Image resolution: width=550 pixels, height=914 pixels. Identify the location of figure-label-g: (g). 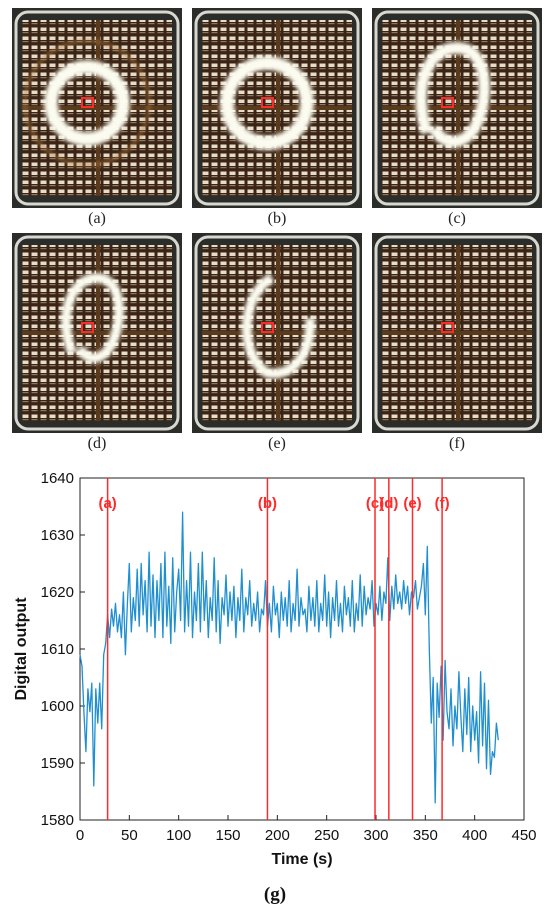
(275, 894).